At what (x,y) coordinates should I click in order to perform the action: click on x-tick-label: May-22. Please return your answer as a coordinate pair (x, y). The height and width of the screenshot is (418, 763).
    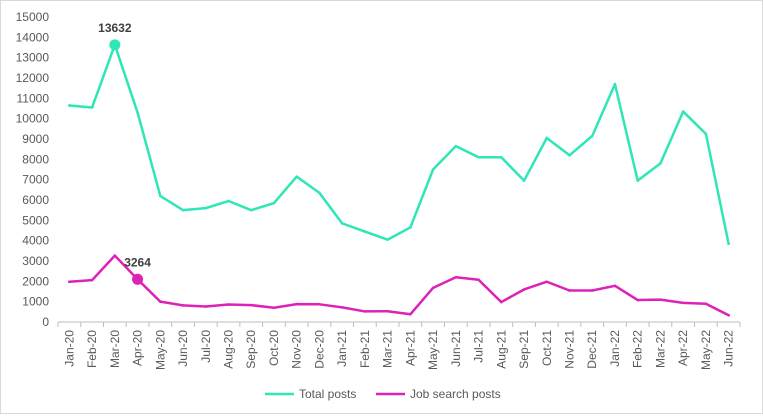
    Looking at the image, I should click on (706, 350).